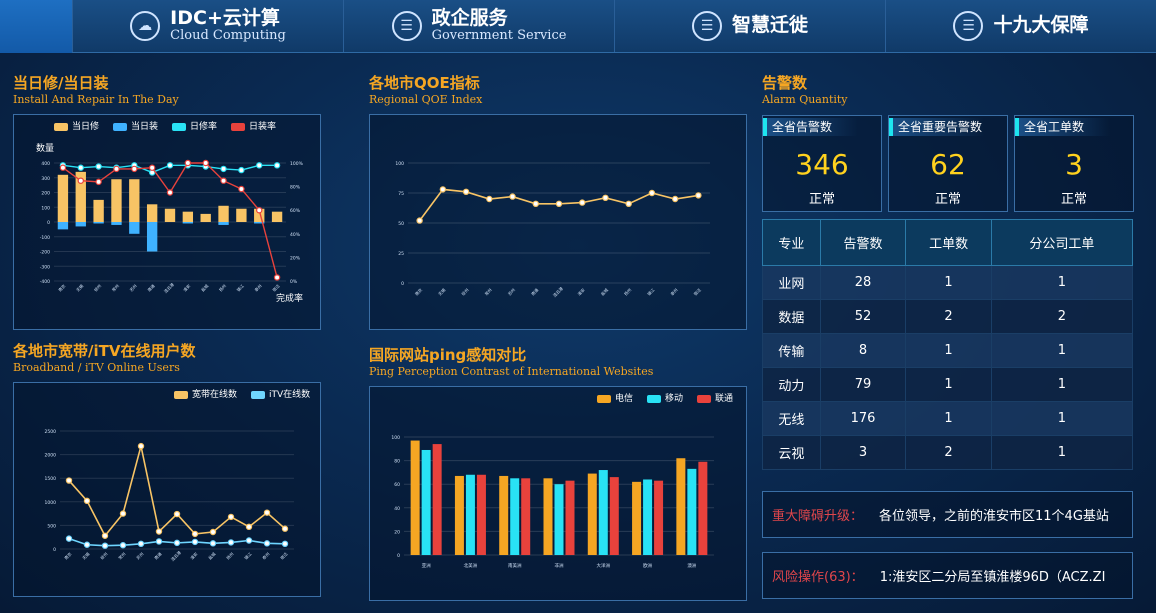 The width and height of the screenshot is (1156, 613). Describe the element at coordinates (165, 125) in the screenshot. I see `install-legend: 当日修 当日装 日修率 日装率` at that location.